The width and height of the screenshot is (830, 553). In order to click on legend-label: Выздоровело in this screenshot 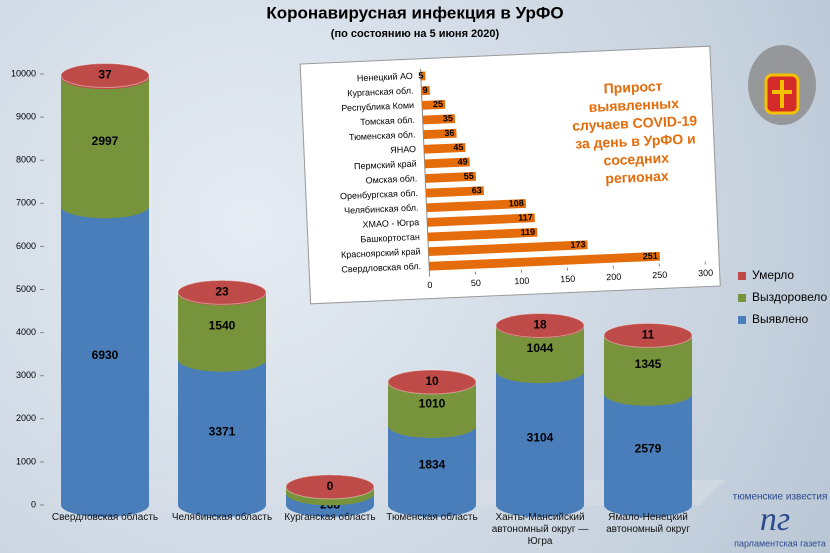, I will do `click(790, 297)`.